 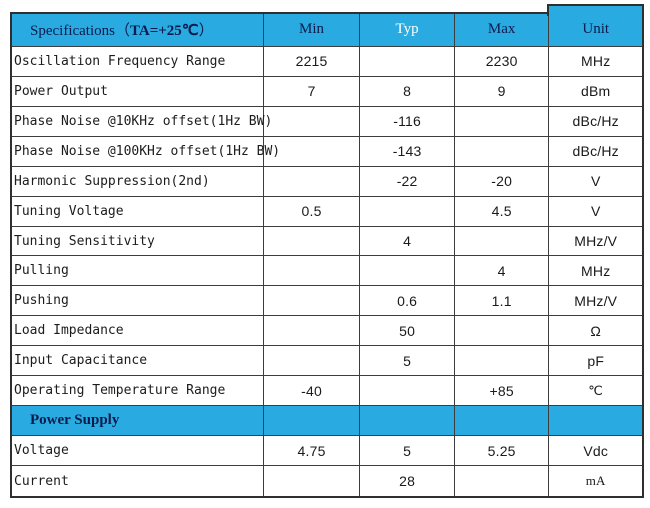 What do you see at coordinates (138, 301) in the screenshot?
I see `spec-name-cell: Pushing` at bounding box center [138, 301].